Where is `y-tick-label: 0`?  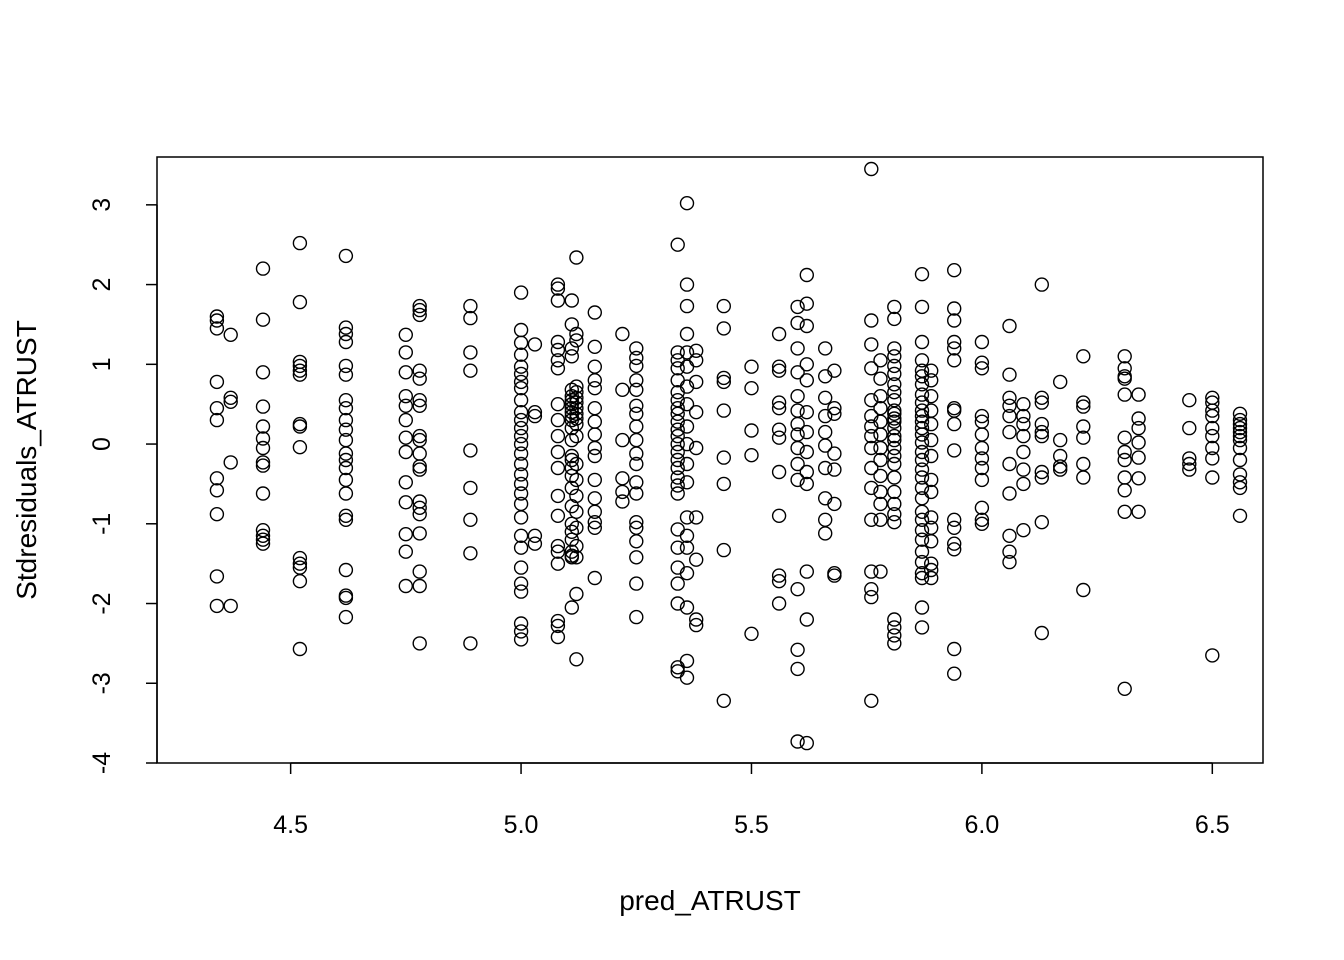
y-tick-label: 0 is located at coordinates (102, 444).